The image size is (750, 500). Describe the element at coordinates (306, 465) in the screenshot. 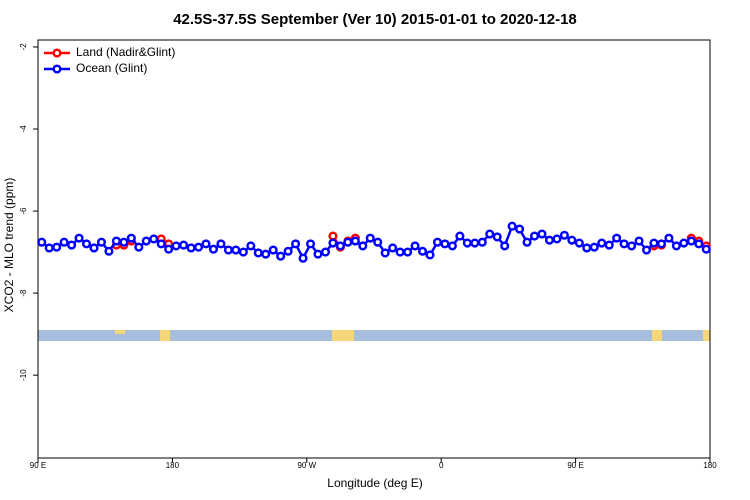

I see `x-tick-label: 90 W` at that location.